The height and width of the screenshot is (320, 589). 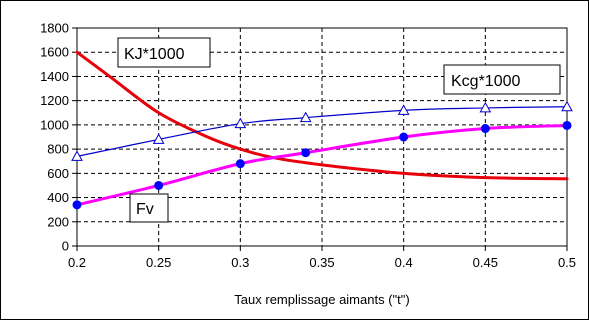 I want to click on series-label-box-kj, so click(x=164, y=52).